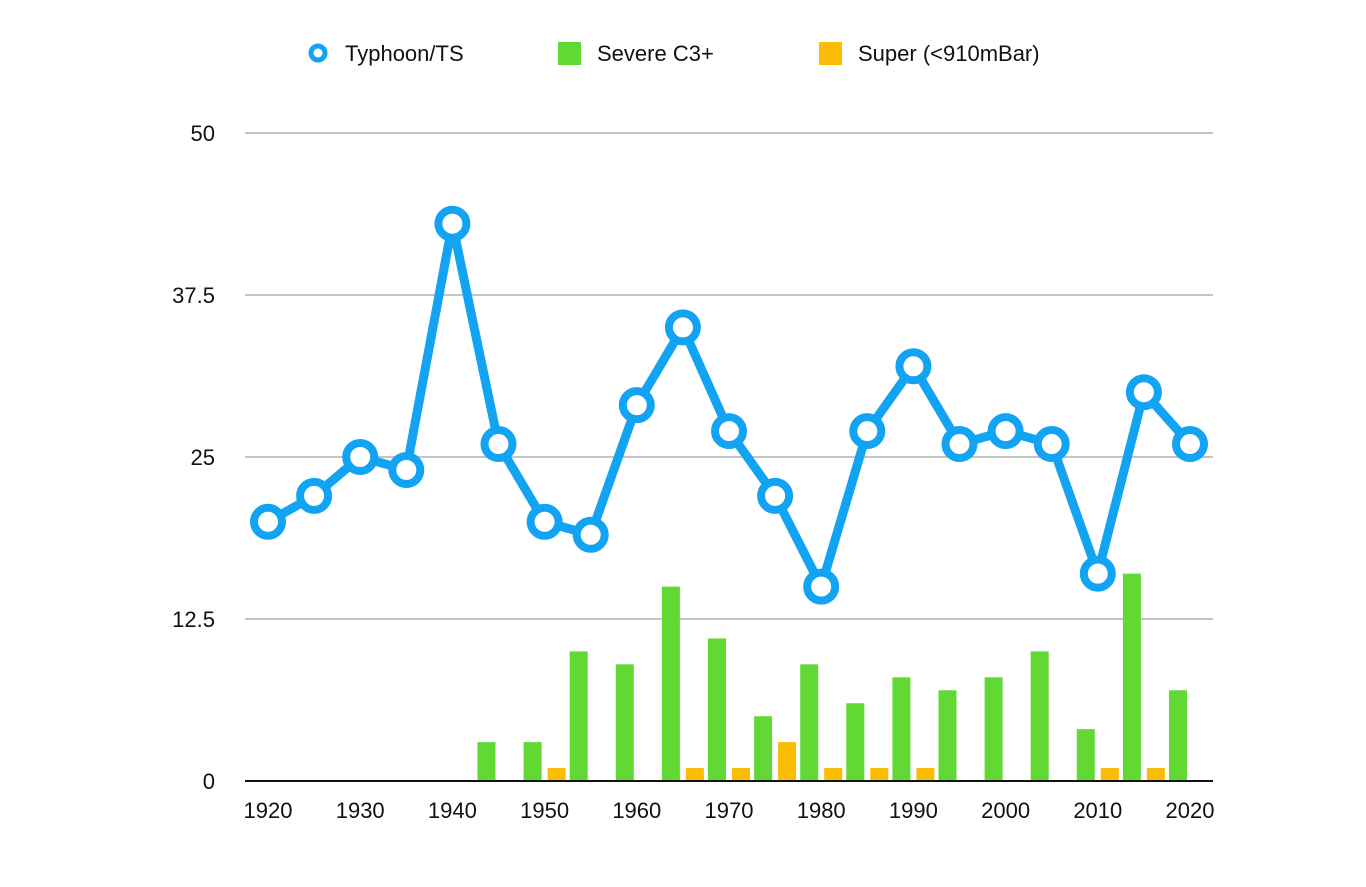  I want to click on legend-label-super-910mbar: Super (<910mBar), so click(949, 53).